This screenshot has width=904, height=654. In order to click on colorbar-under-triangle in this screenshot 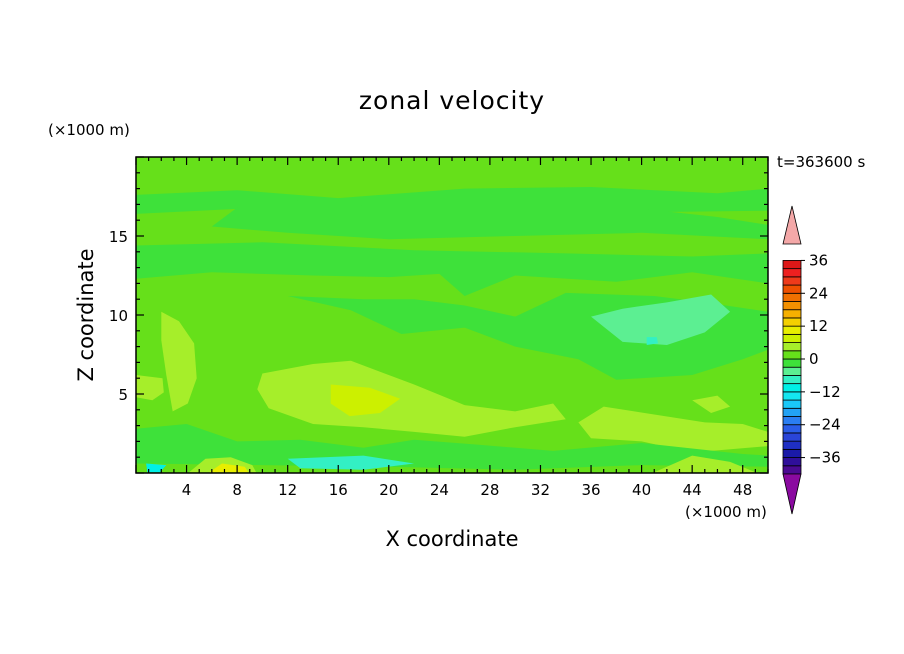, I will do `click(792, 494)`.